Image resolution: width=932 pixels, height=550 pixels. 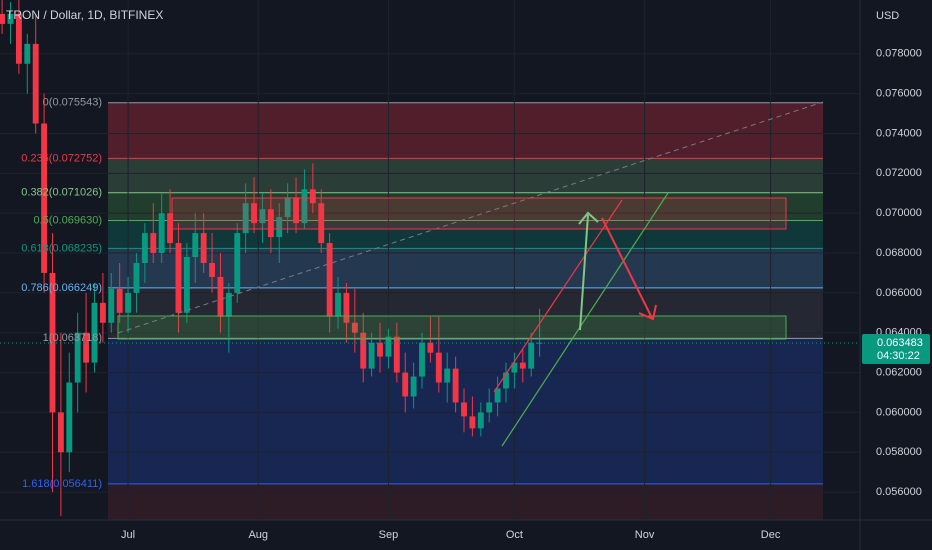 I want to click on arrow-head, so click(x=647, y=312).